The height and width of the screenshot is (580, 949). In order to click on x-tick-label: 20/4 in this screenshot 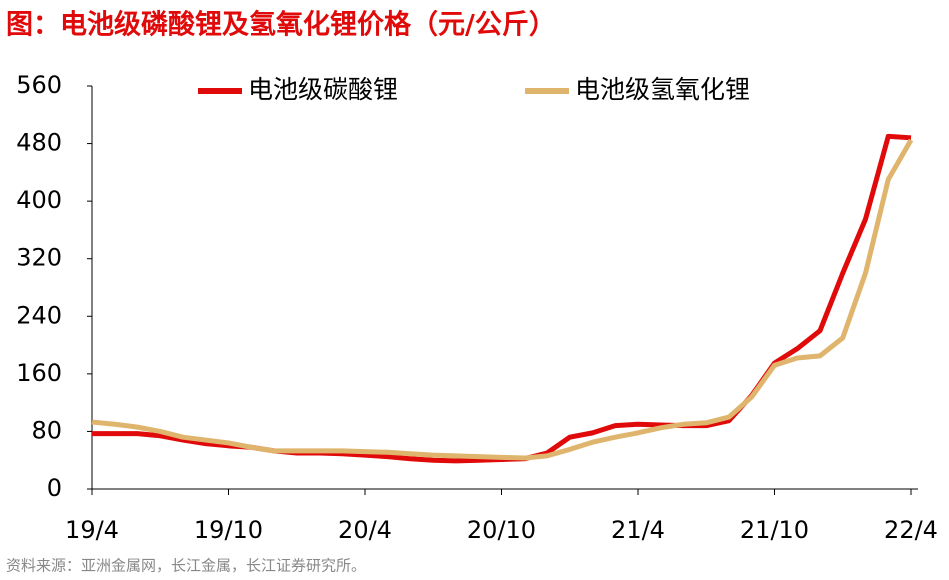, I will do `click(365, 530)`.